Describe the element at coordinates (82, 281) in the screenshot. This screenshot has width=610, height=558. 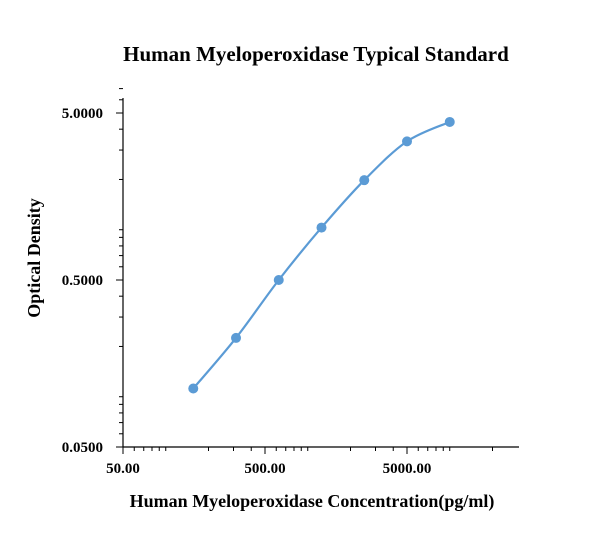
I see `y-tick-label: 0.5000` at that location.